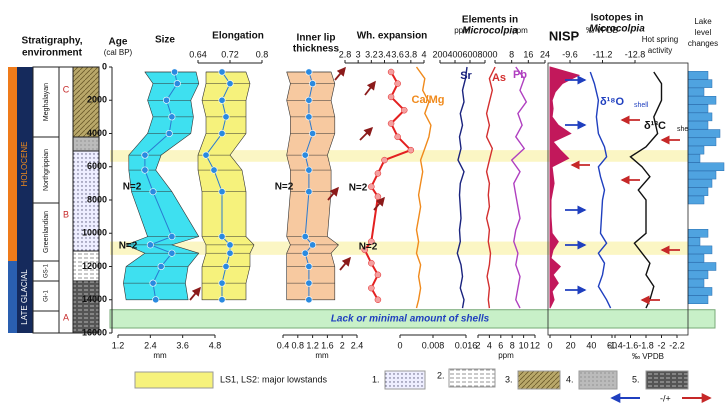 This screenshot has height=412, width=728. I want to click on x-tick-label: 0.008, so click(433, 345).